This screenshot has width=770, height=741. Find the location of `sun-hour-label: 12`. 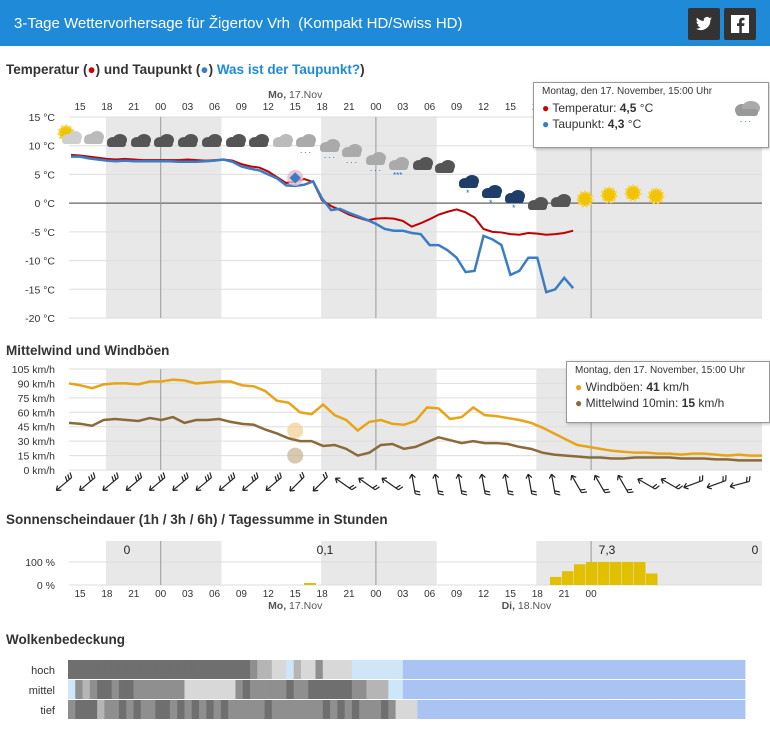

sun-hour-label: 12 is located at coordinates (269, 594).